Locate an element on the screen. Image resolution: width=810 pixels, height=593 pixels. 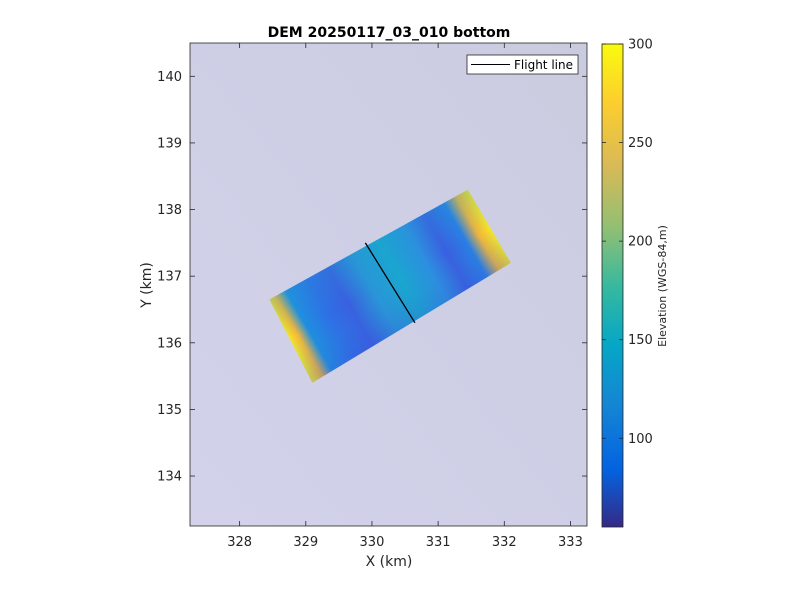
y-tick-label: 138 is located at coordinates (169, 210).